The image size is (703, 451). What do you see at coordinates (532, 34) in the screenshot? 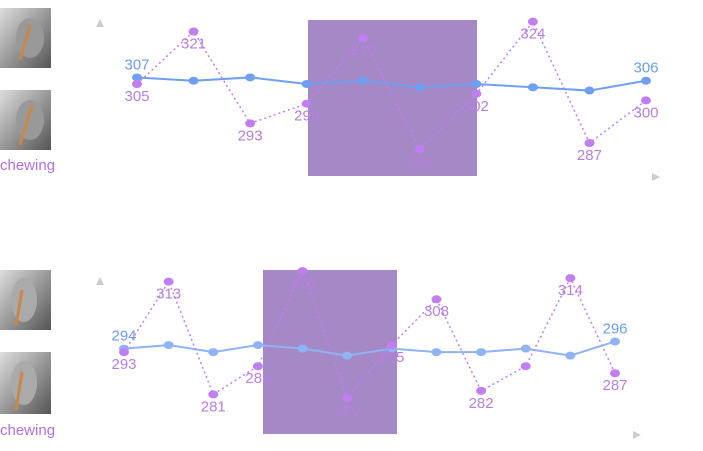
I see `data-label: 324` at bounding box center [532, 34].